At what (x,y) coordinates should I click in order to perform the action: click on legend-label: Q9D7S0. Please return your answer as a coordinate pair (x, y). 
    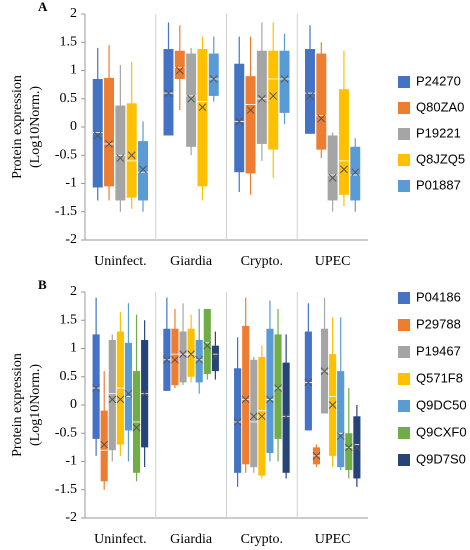
    Looking at the image, I should click on (441, 458).